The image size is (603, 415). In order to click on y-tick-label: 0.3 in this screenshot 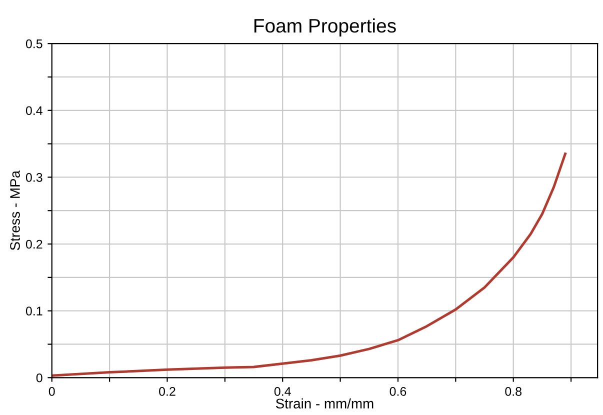, I will do `click(34, 177)`.